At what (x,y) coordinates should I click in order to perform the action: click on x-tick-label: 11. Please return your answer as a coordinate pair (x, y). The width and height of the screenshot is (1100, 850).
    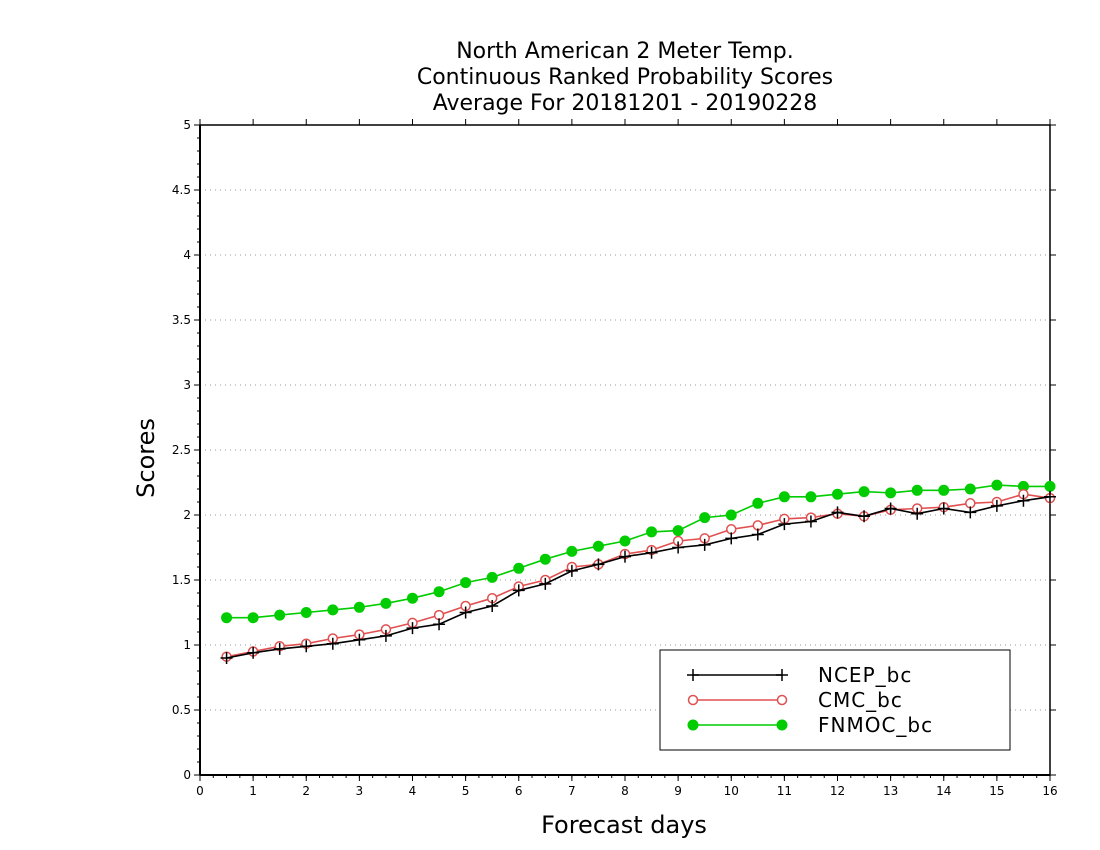
    Looking at the image, I should click on (784, 791).